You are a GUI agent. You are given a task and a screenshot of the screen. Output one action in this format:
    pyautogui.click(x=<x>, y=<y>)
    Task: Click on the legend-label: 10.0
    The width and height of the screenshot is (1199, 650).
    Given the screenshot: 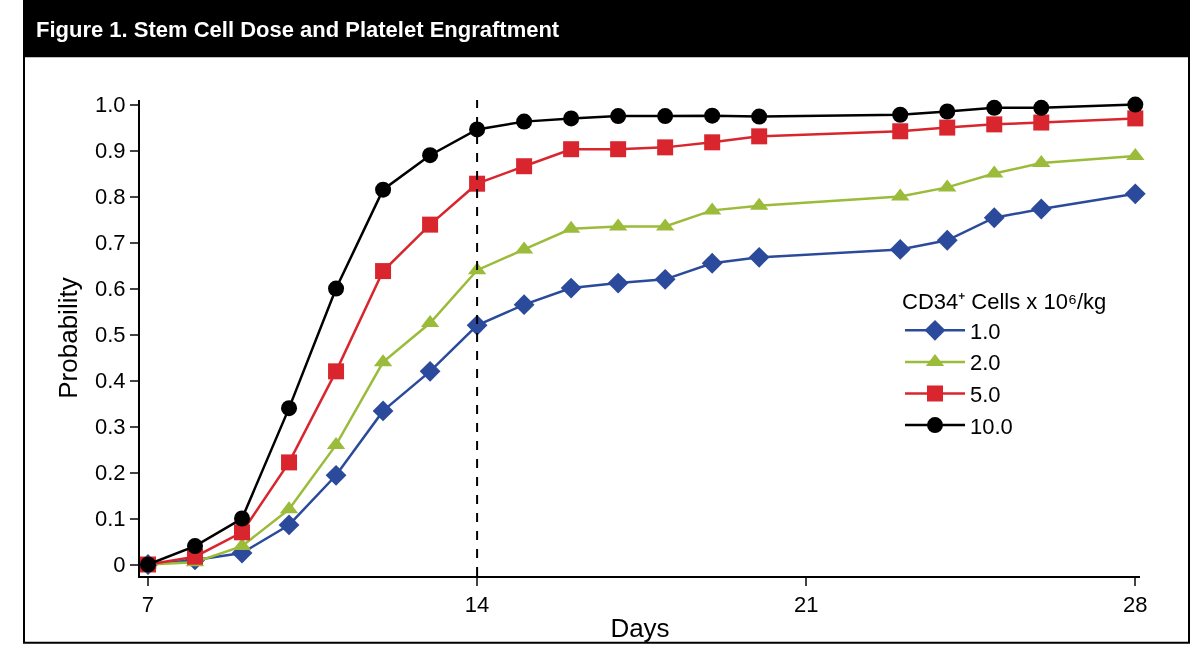 What is the action you would take?
    pyautogui.click(x=991, y=426)
    